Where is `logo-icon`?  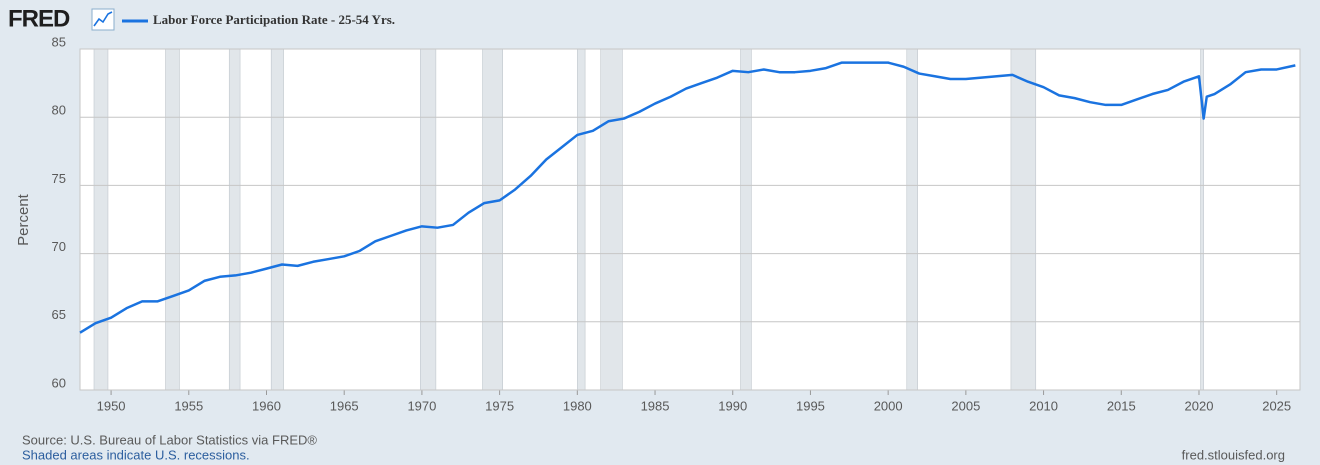 logo-icon is located at coordinates (103, 19).